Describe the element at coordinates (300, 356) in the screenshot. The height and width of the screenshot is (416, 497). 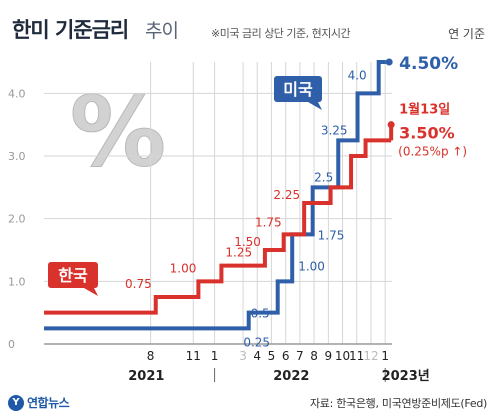
I see `x-tick-label: 7` at that location.